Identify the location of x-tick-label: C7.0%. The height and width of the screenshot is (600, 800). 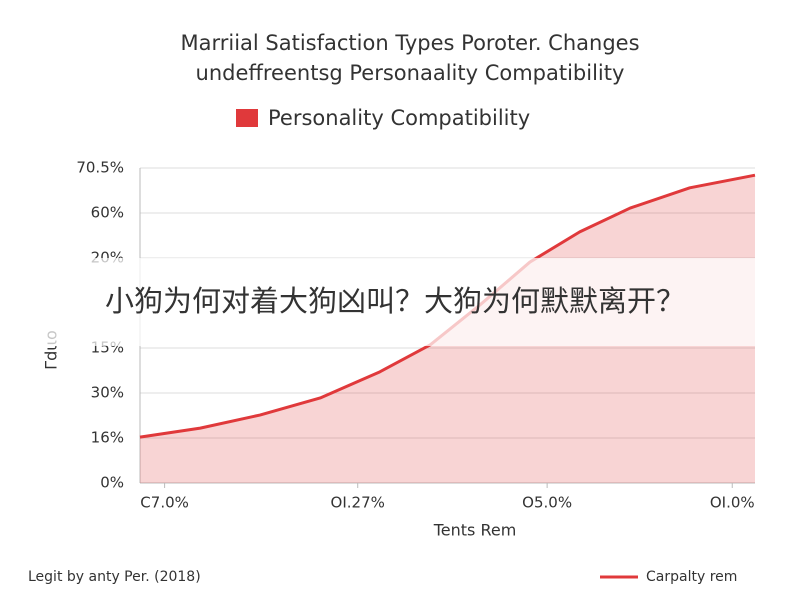
(164, 503).